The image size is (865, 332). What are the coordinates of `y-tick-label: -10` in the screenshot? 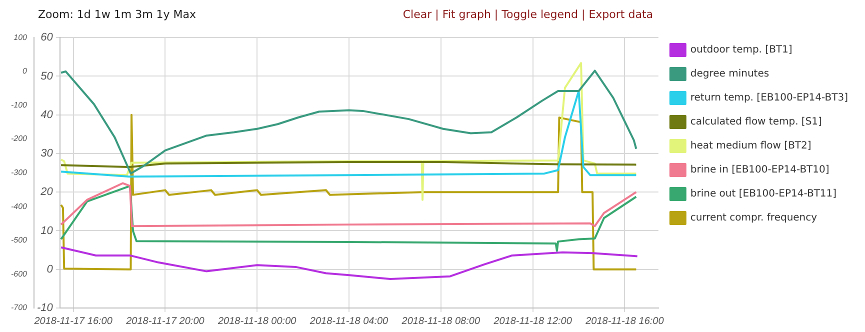 It's located at (45, 308).